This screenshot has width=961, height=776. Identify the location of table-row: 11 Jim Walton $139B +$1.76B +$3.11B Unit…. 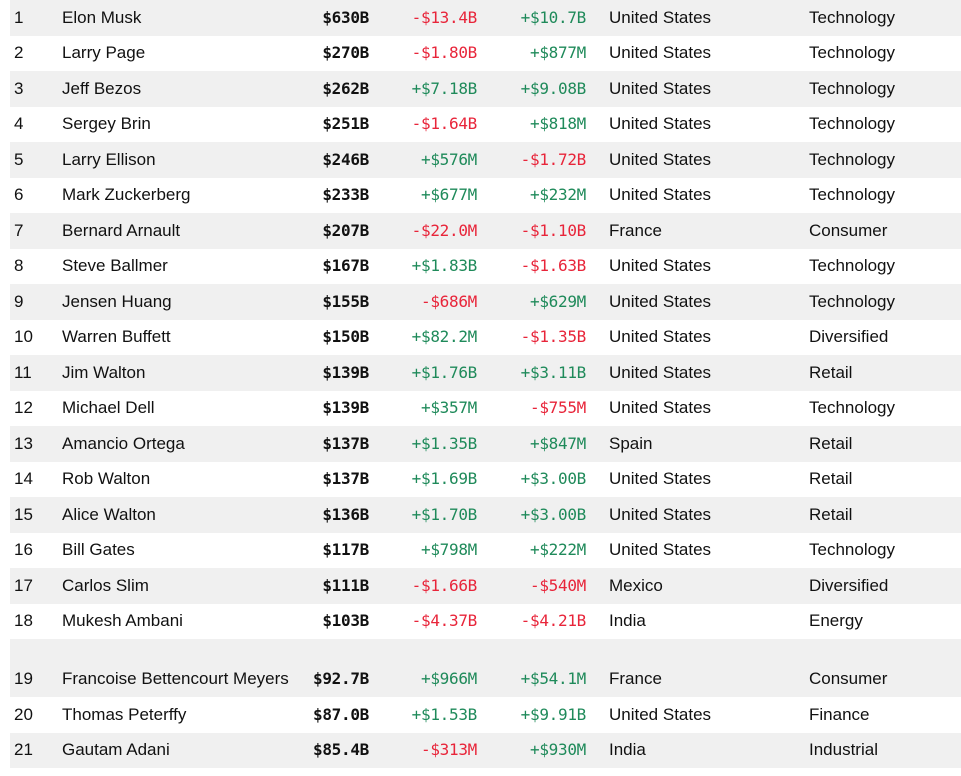
(485, 373).